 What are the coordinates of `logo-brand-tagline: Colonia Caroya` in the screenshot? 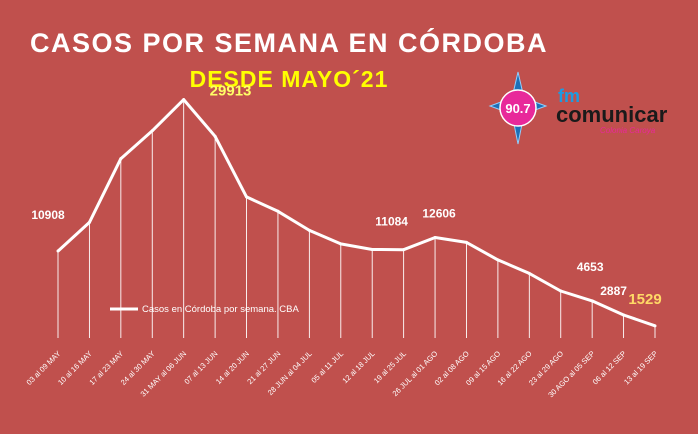 It's located at (628, 130).